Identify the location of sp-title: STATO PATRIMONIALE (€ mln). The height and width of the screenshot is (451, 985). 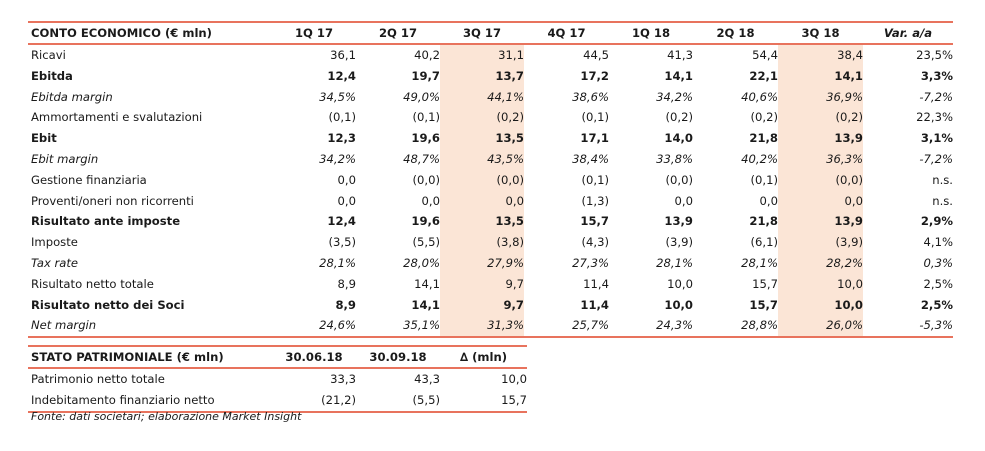
(150, 357).